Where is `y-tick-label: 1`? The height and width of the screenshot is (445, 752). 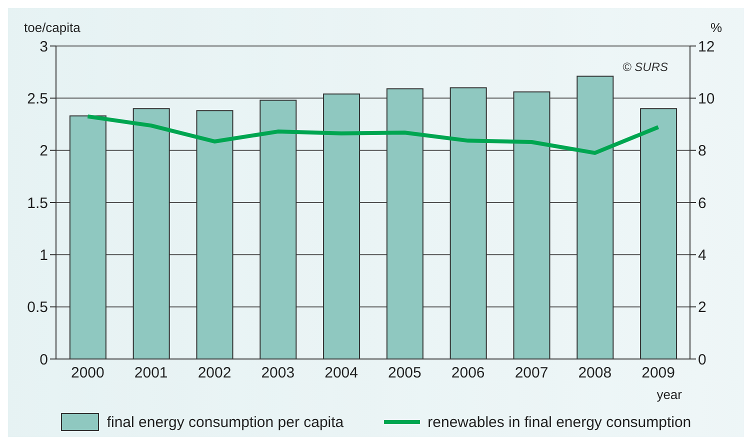
y-tick-label: 1 is located at coordinates (44, 255).